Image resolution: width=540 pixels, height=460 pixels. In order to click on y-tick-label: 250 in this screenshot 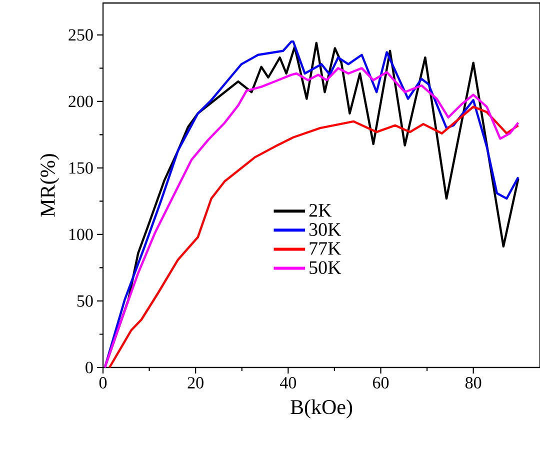, I will do `click(80, 35)`.